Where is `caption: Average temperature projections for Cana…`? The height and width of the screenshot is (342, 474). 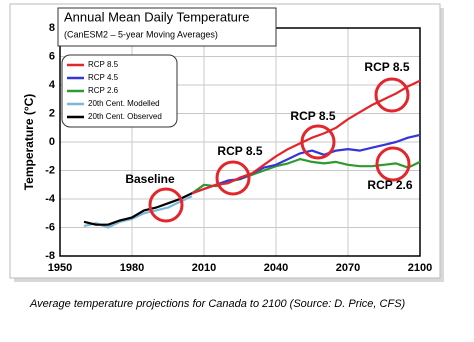
caption: Average temperature projections for Cana… is located at coordinates (217, 304).